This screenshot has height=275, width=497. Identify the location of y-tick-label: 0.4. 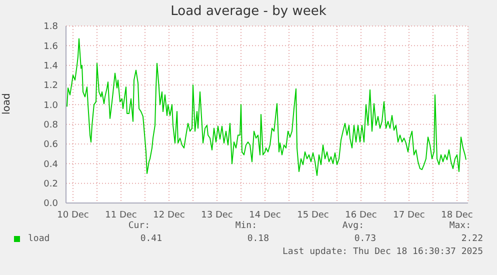
(51, 165).